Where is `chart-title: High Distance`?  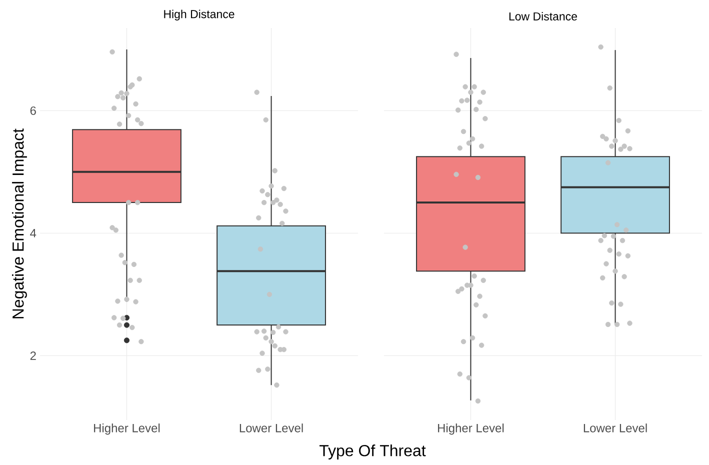
chart-title: High Distance is located at coordinates (199, 15).